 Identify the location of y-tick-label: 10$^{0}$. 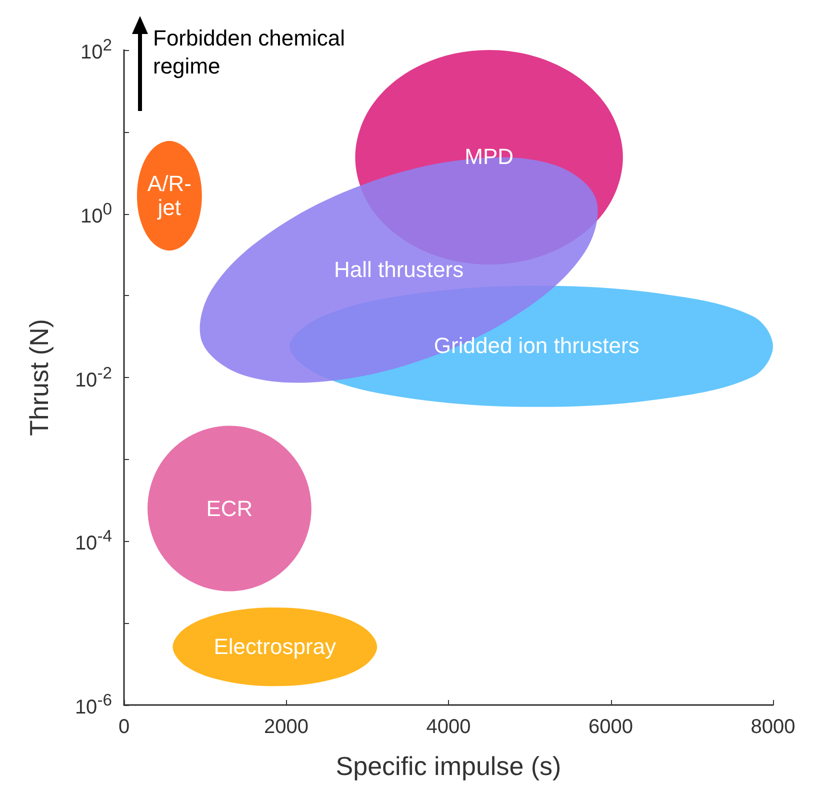
(96, 213).